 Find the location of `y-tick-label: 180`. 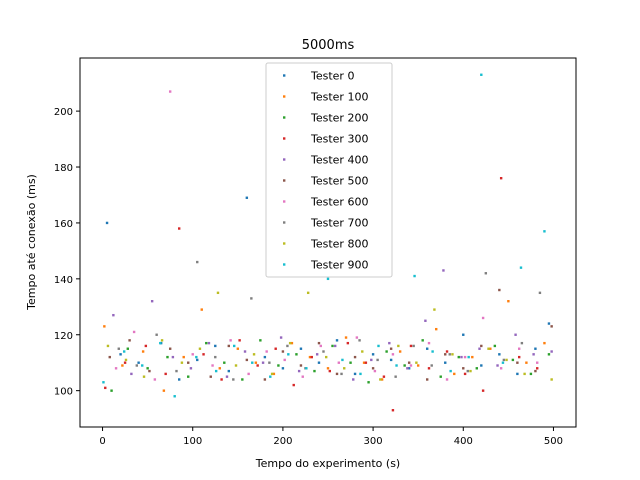

y-tick-label: 180 is located at coordinates (63, 168).